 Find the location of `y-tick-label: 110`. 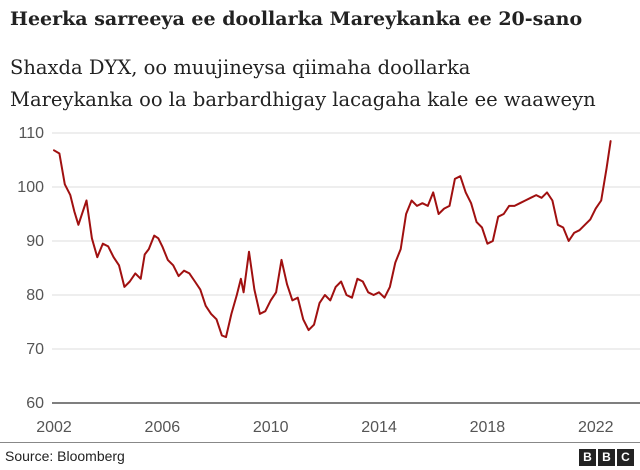

y-tick-label: 110 is located at coordinates (31, 133).